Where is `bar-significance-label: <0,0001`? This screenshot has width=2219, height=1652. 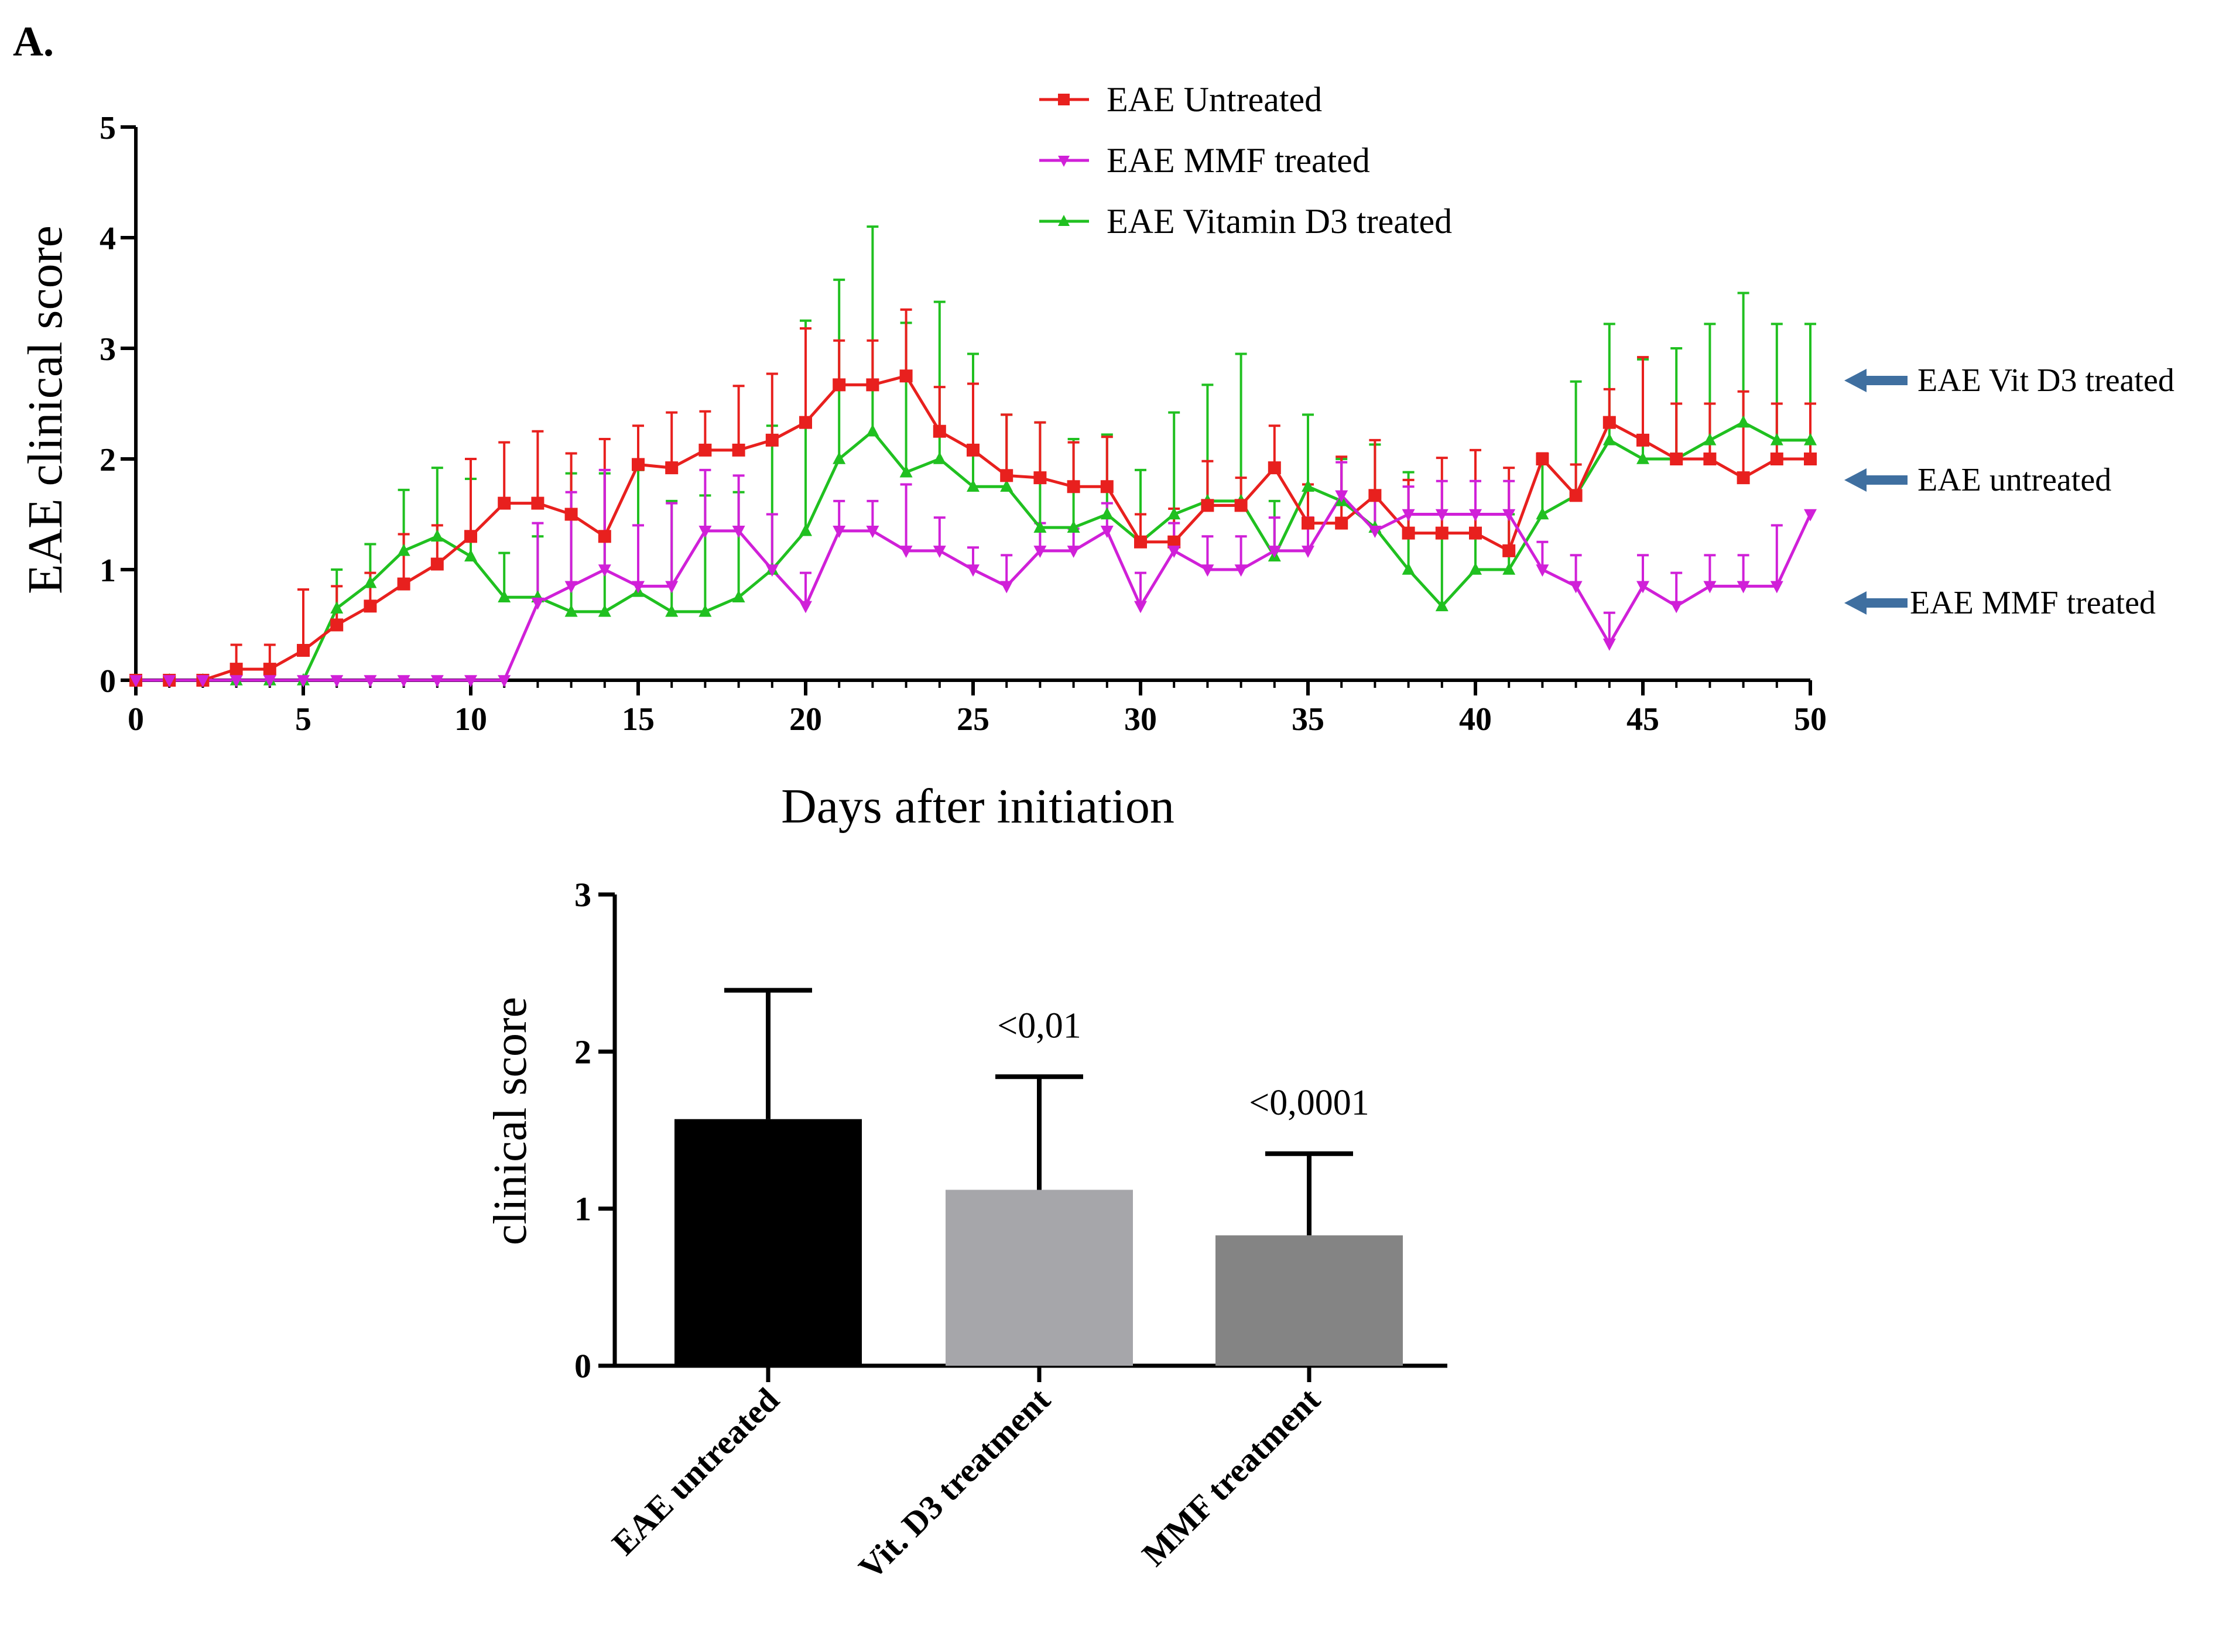
bar-significance-label: <0,0001 is located at coordinates (1309, 1103).